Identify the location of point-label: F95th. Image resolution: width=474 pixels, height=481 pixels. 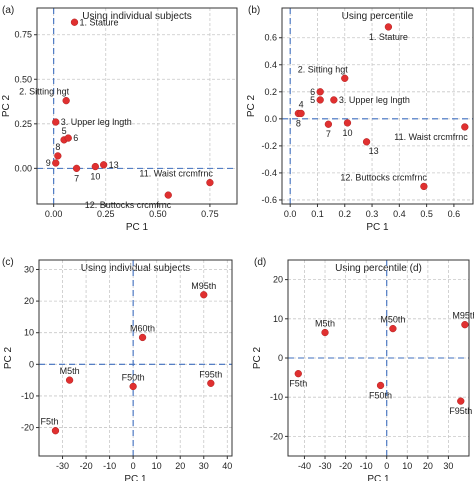
(210, 374).